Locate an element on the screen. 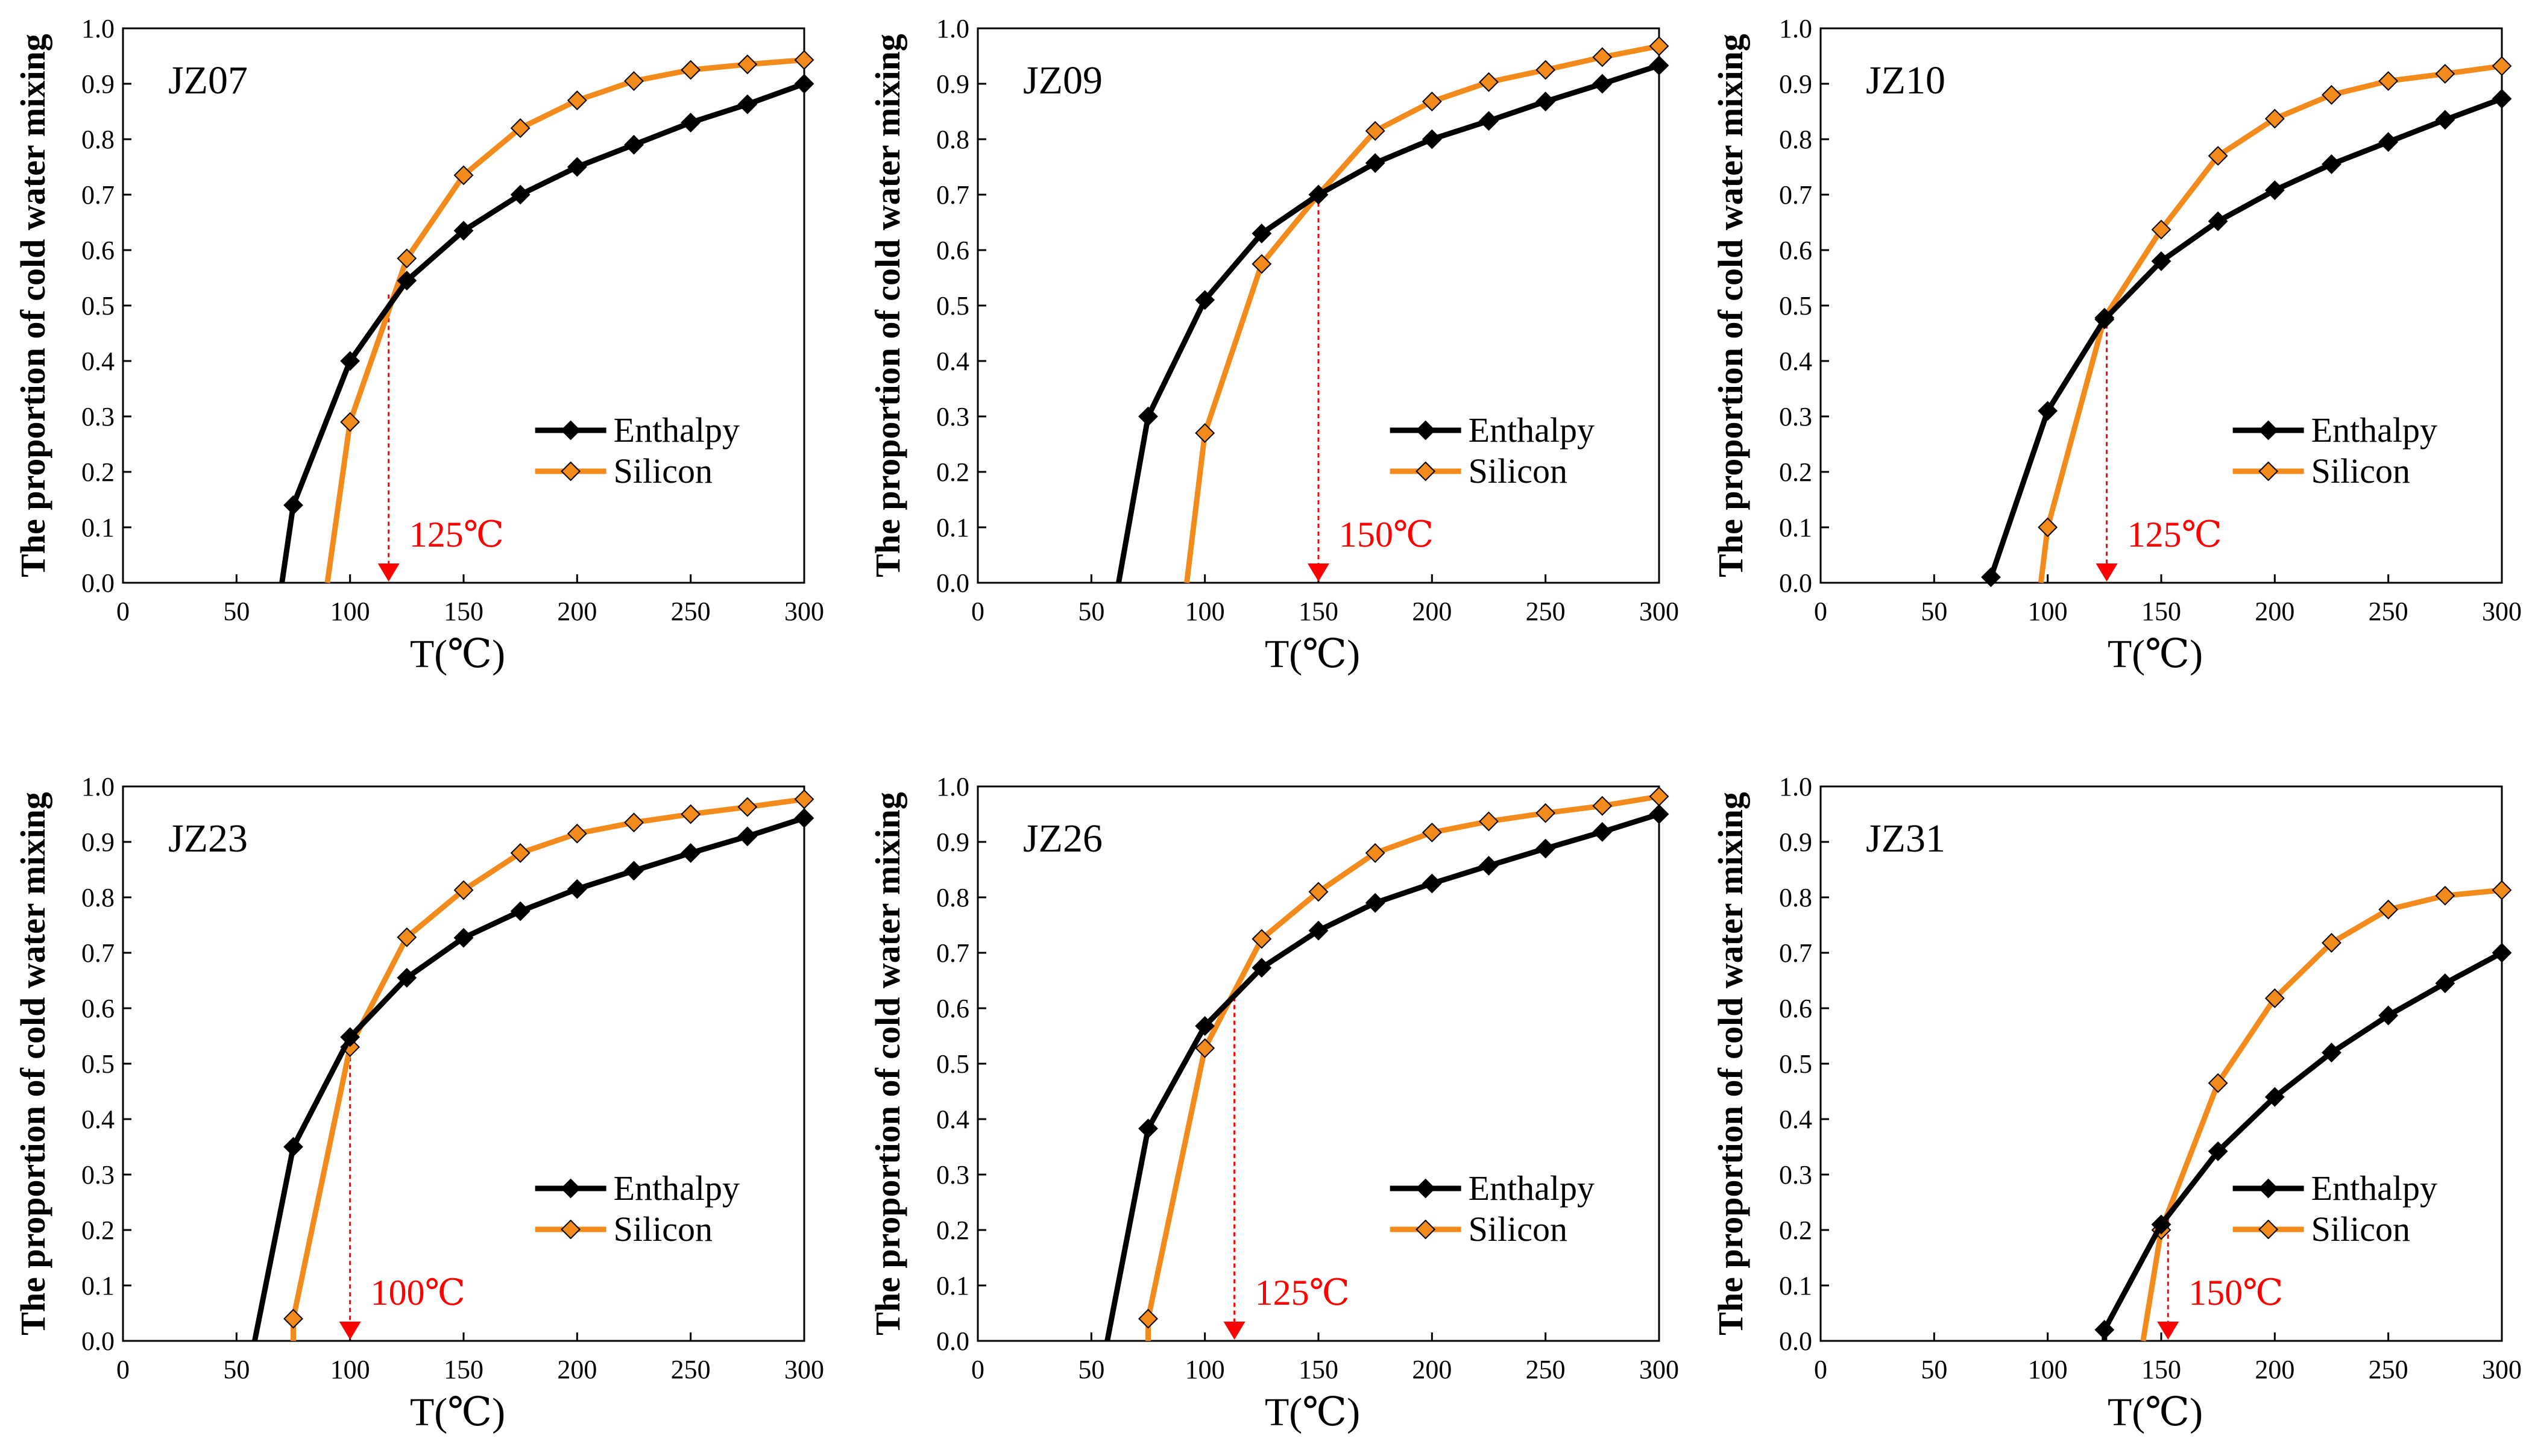 The height and width of the screenshot is (1456, 2535). temperature-annotation: 150℃ is located at coordinates (1386, 534).